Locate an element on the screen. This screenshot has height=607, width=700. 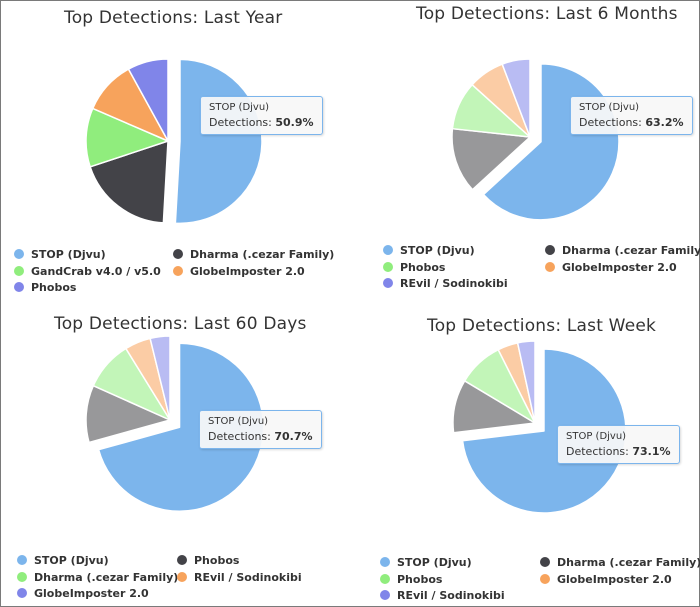
tooltip-value: 70.7% is located at coordinates (293, 436).